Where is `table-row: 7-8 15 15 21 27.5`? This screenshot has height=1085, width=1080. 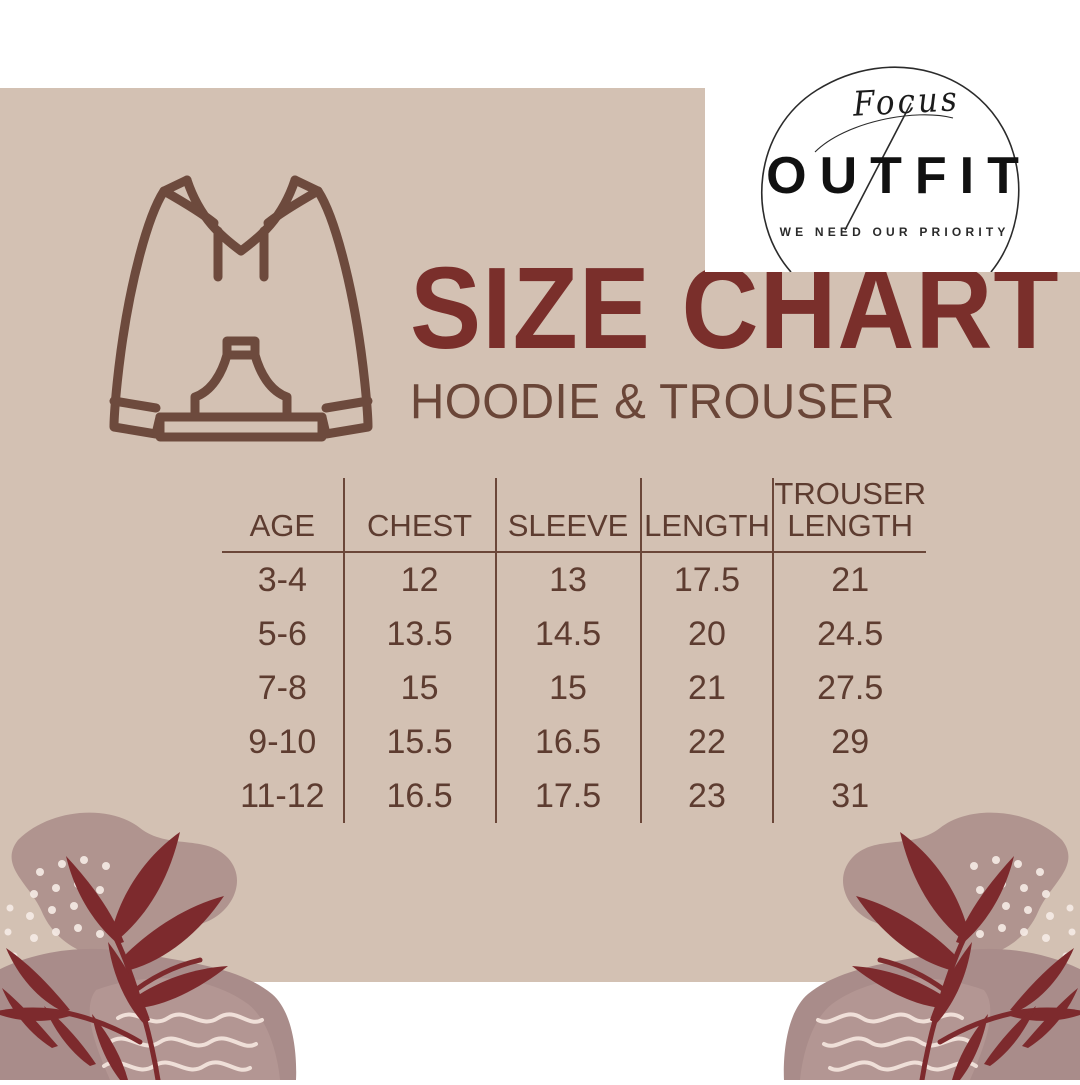
table-row: 7-8 15 15 21 27.5 is located at coordinates (574, 688).